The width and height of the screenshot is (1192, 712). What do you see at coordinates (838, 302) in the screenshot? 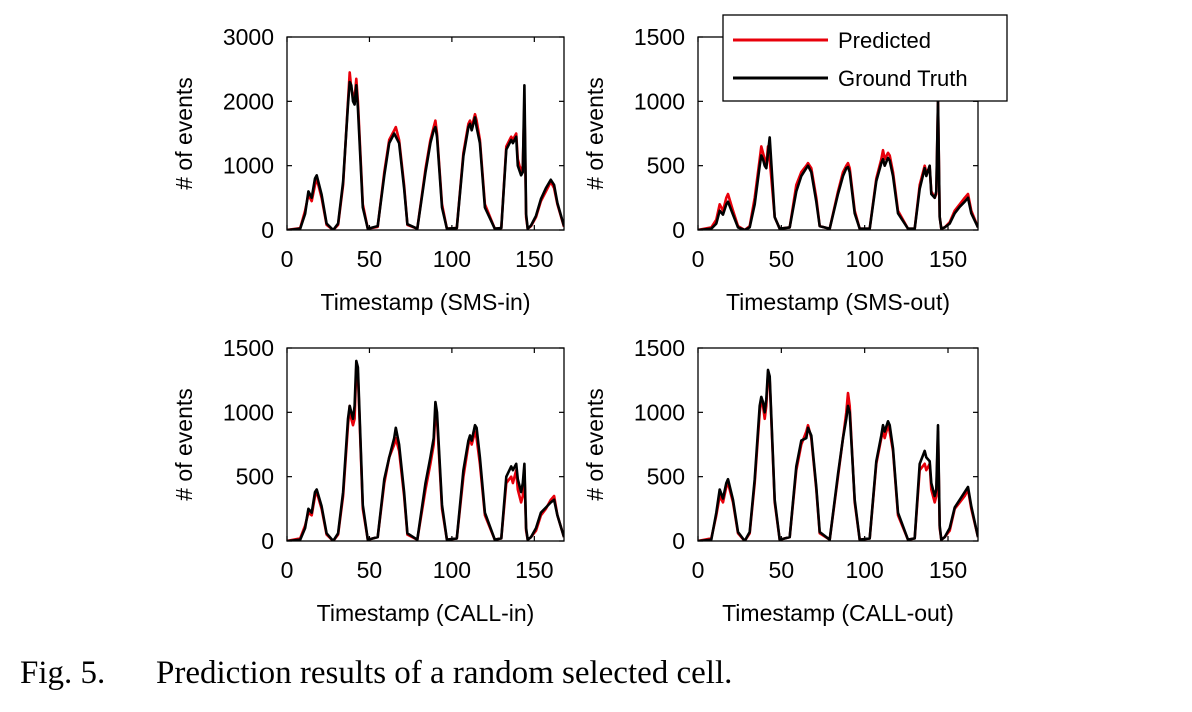
I see `x-axis-label: Timestamp (SMS-out)` at bounding box center [838, 302].